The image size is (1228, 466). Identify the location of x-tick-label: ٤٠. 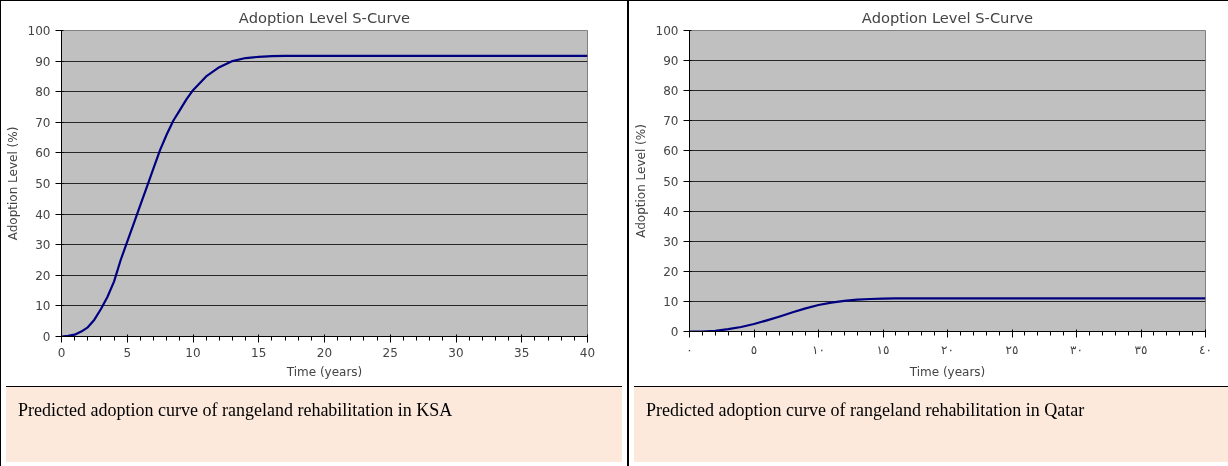
(1205, 349).